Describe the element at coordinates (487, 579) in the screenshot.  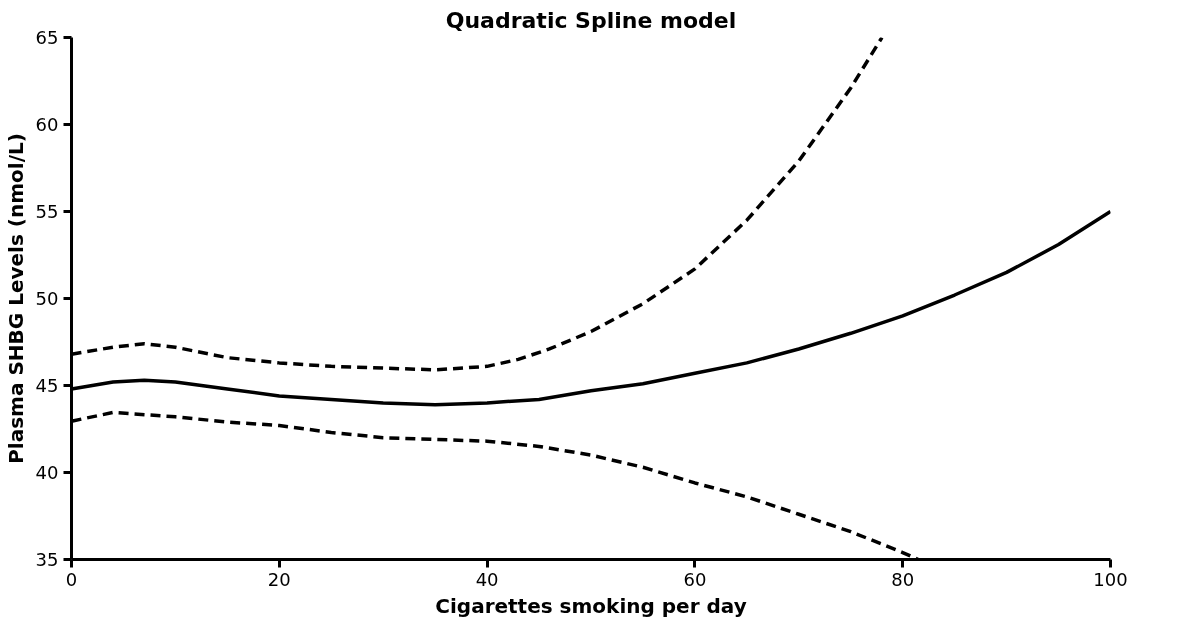
I see `x-tick-label: 40` at that location.